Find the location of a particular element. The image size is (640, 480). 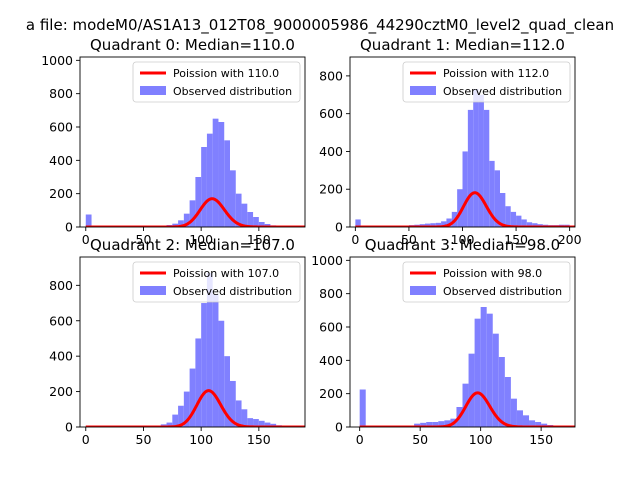

x-tick-label: 200 is located at coordinates (570, 239).